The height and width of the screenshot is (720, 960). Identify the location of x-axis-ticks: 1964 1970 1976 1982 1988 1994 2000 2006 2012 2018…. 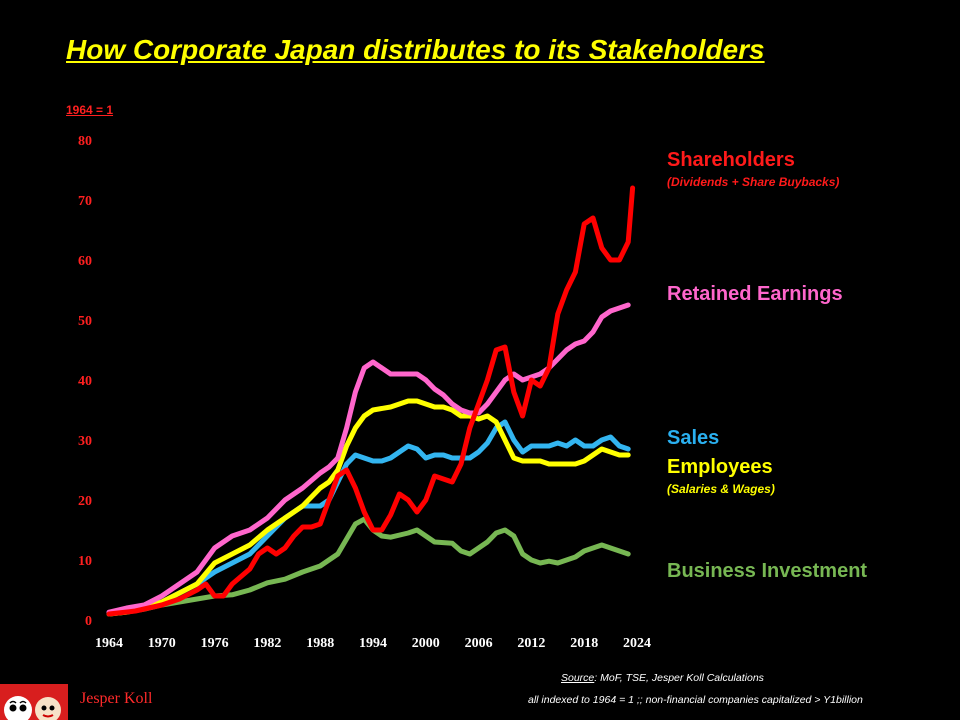
(373, 643).